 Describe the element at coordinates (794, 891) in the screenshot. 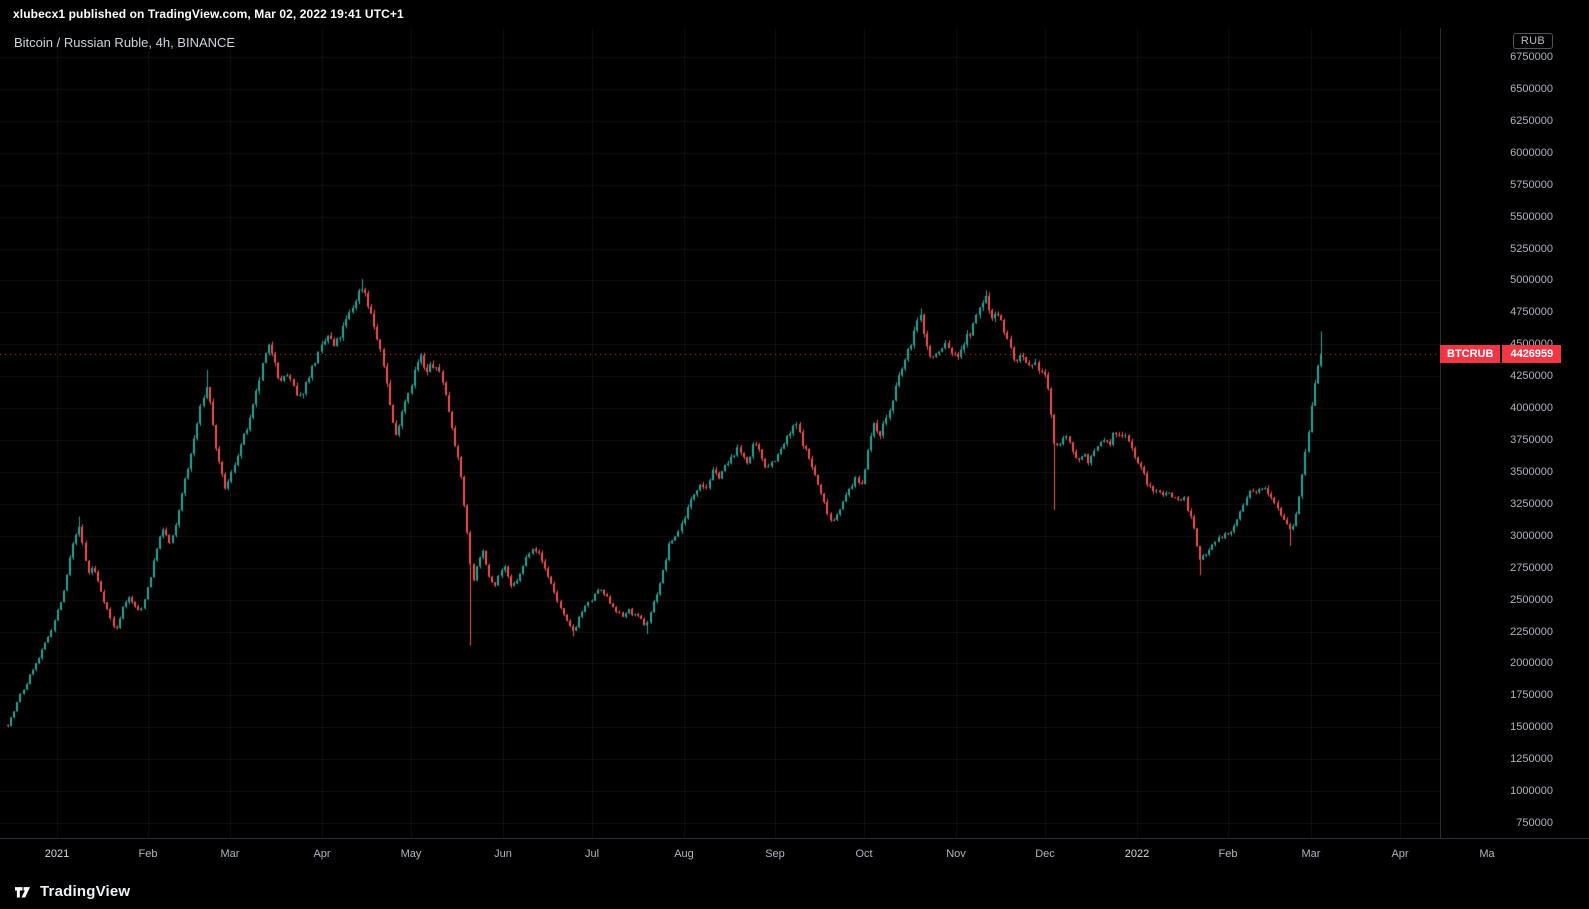

I see `footer-bar: TradingView` at that location.